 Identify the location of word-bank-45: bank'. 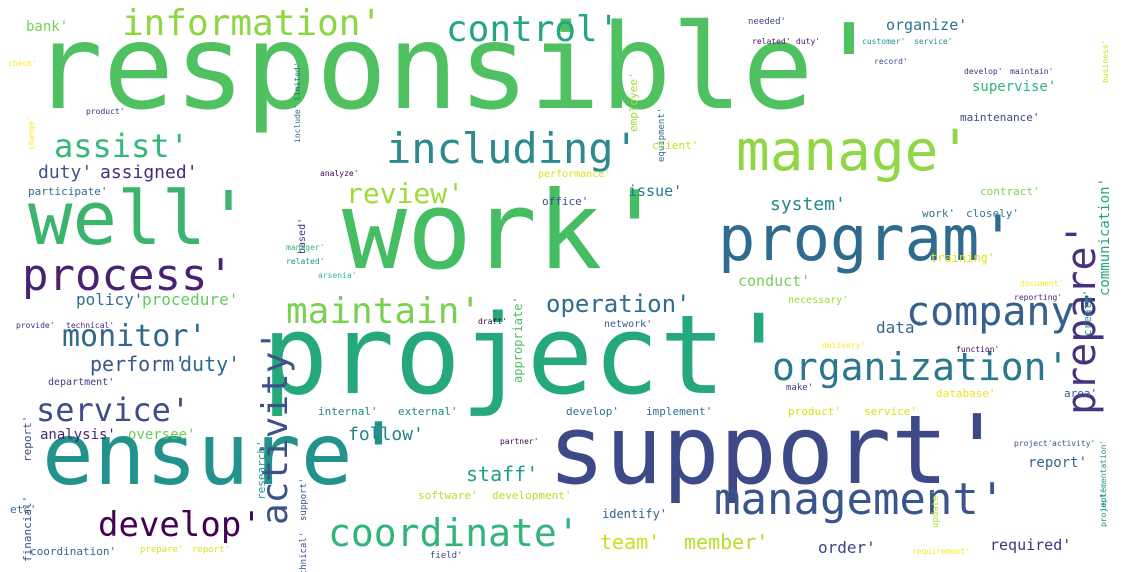
(47, 27).